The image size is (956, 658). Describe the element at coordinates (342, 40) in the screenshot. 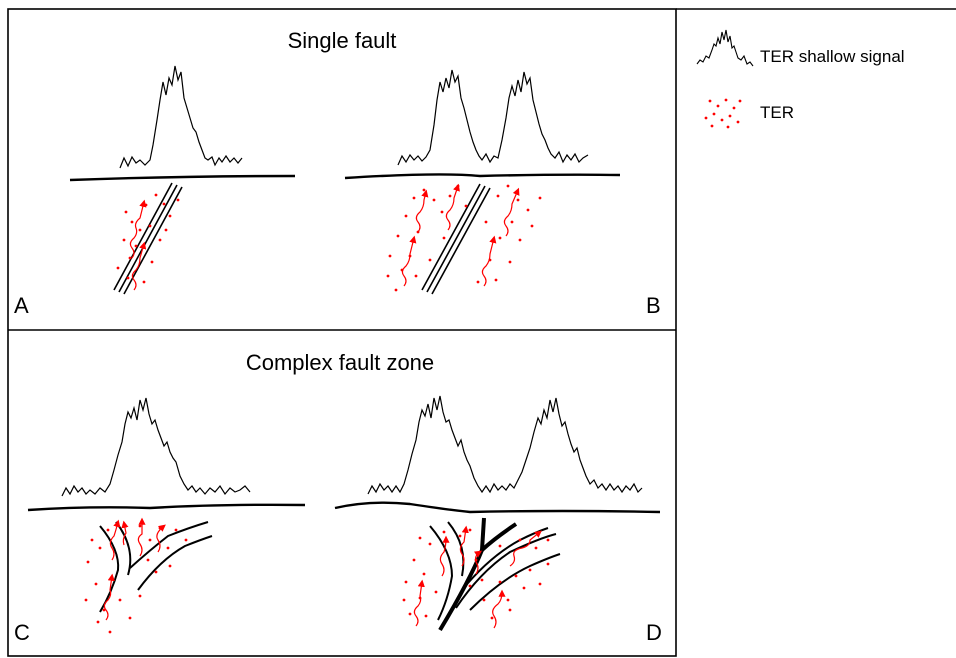

I see `section-title-single-fault: Single fault` at that location.